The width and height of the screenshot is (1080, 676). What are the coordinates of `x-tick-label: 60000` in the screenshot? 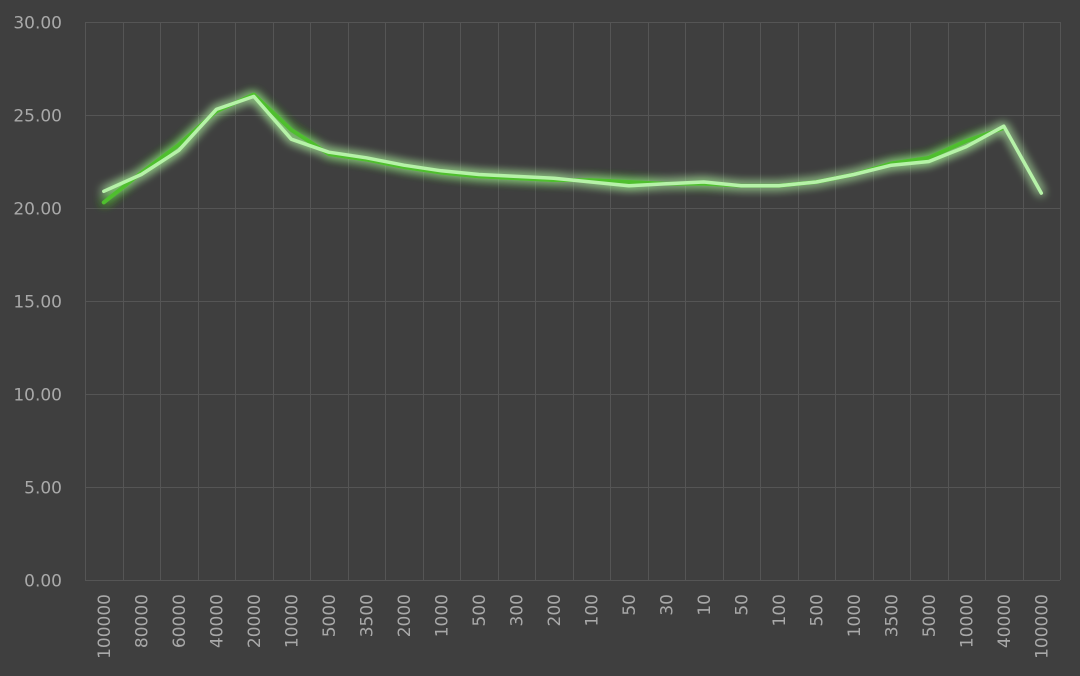 It's located at (180, 621).